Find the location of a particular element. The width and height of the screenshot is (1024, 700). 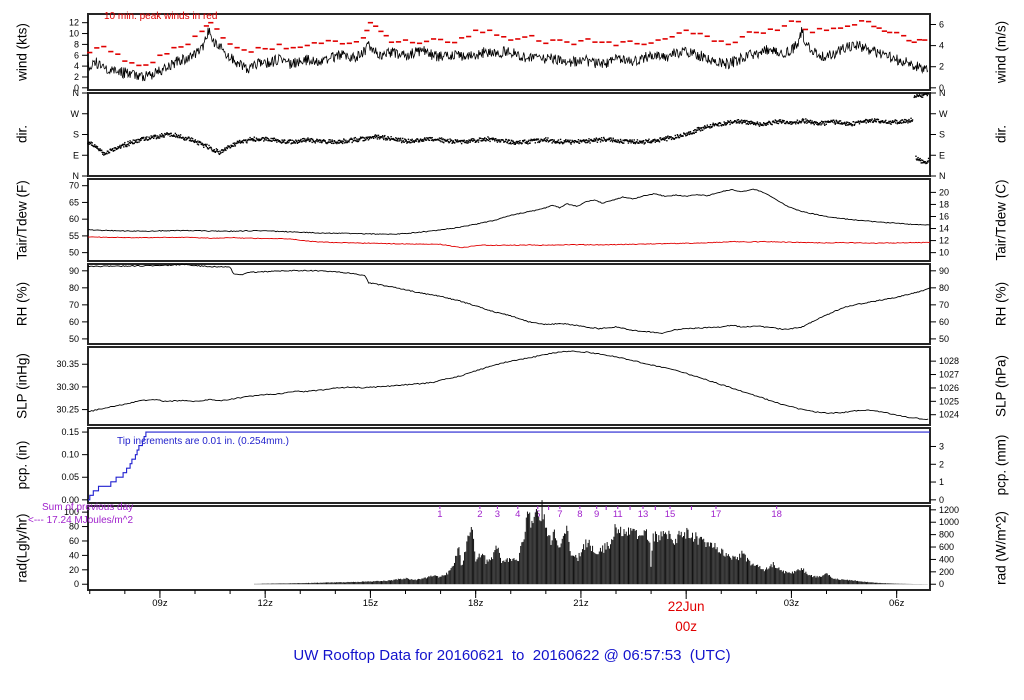

radiation-sum-label: 3 is located at coordinates (497, 514).